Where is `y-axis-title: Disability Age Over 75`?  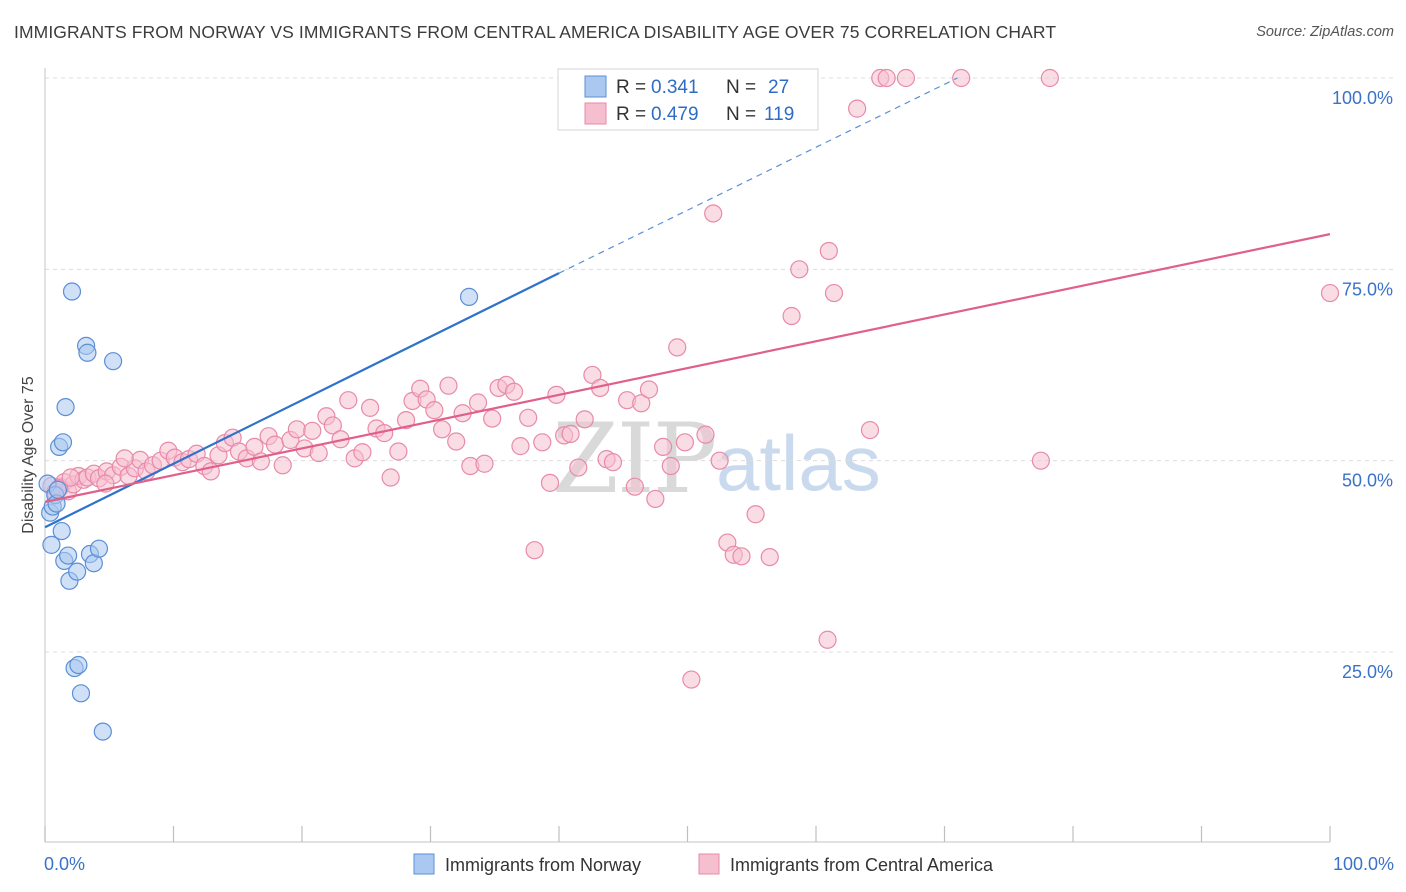 y-axis-title: Disability Age Over 75 is located at coordinates (28, 455).